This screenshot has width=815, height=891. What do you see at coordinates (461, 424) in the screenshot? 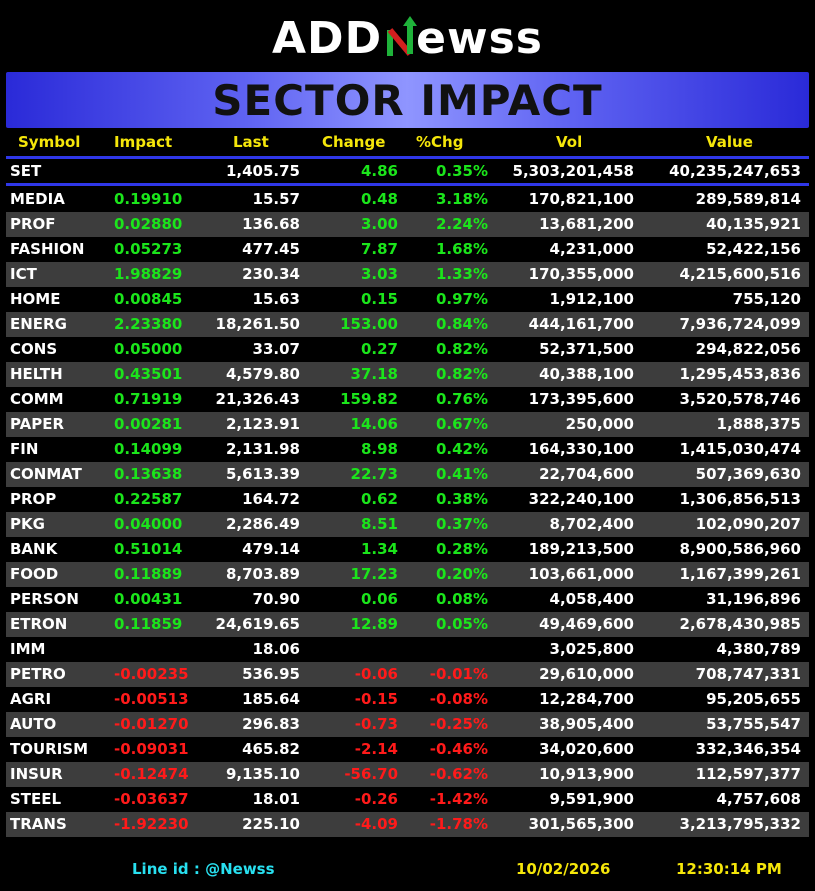
I see `table-cell-pct: 0.67%` at bounding box center [461, 424].